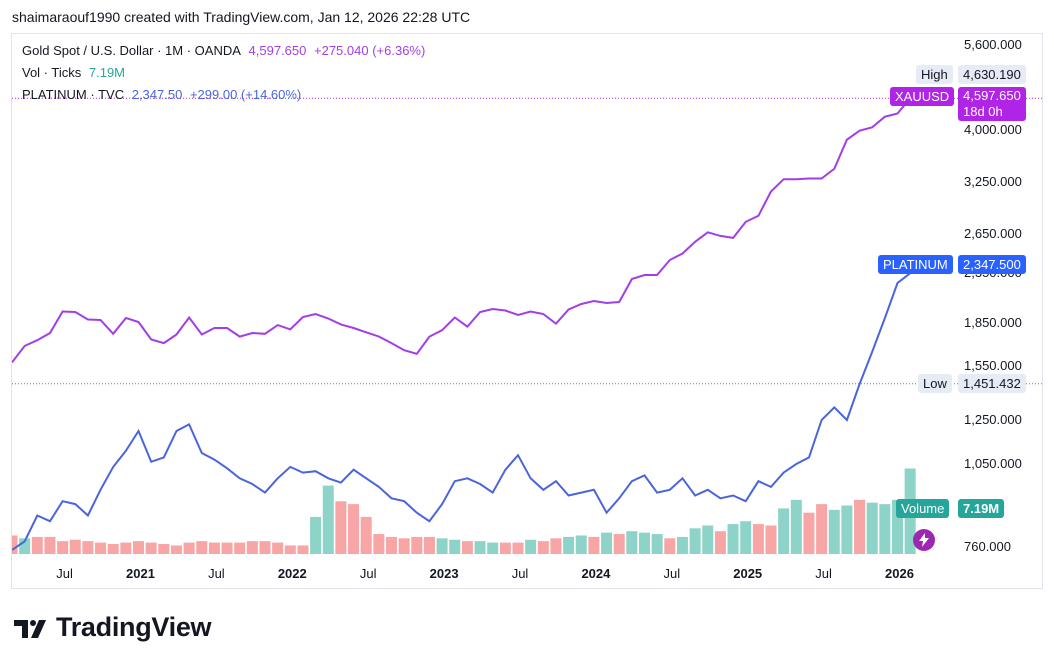  What do you see at coordinates (992, 383) in the screenshot?
I see `low-tag-value: 1,451.432` at bounding box center [992, 383].